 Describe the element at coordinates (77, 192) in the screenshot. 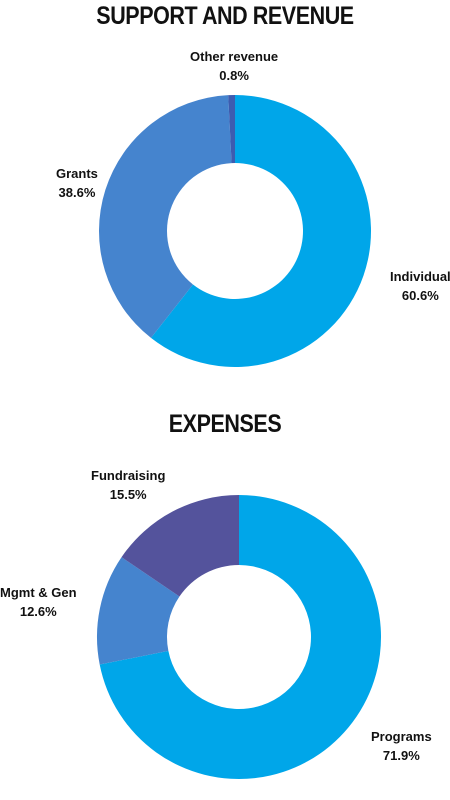

I see `slice-label-percent: 38.6%` at that location.